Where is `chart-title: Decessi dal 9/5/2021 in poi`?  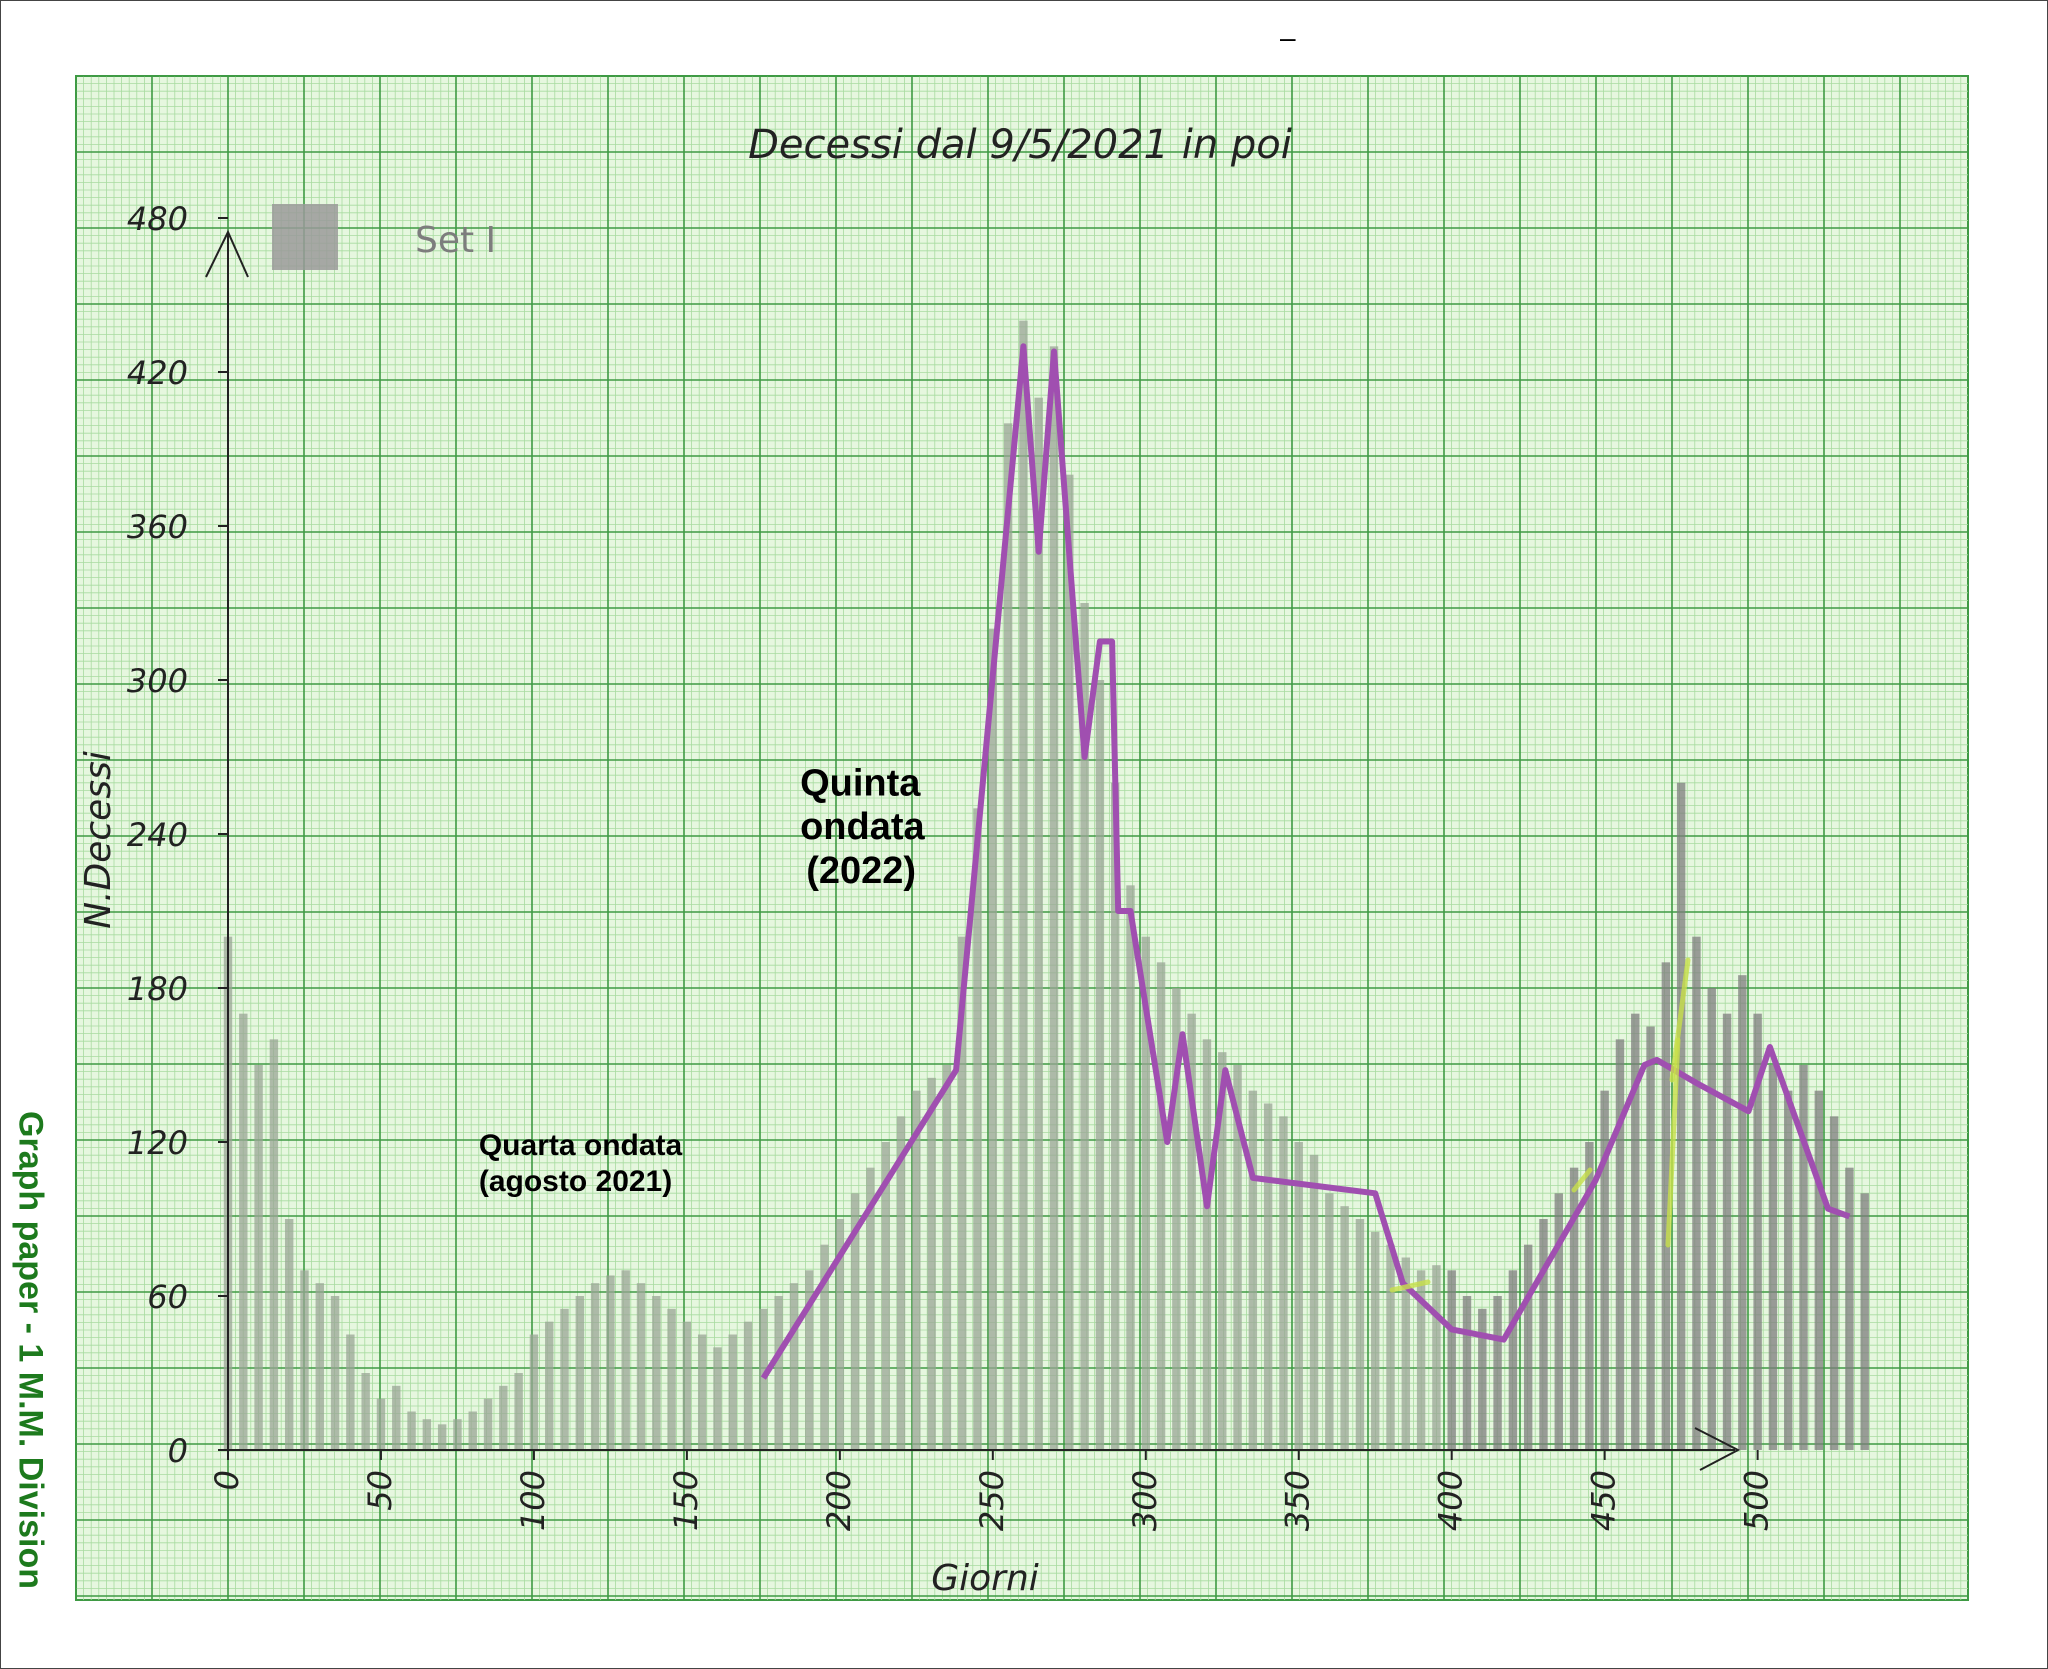
chart-title: Decessi dal 9/5/2021 in poi is located at coordinates (1020, 145).